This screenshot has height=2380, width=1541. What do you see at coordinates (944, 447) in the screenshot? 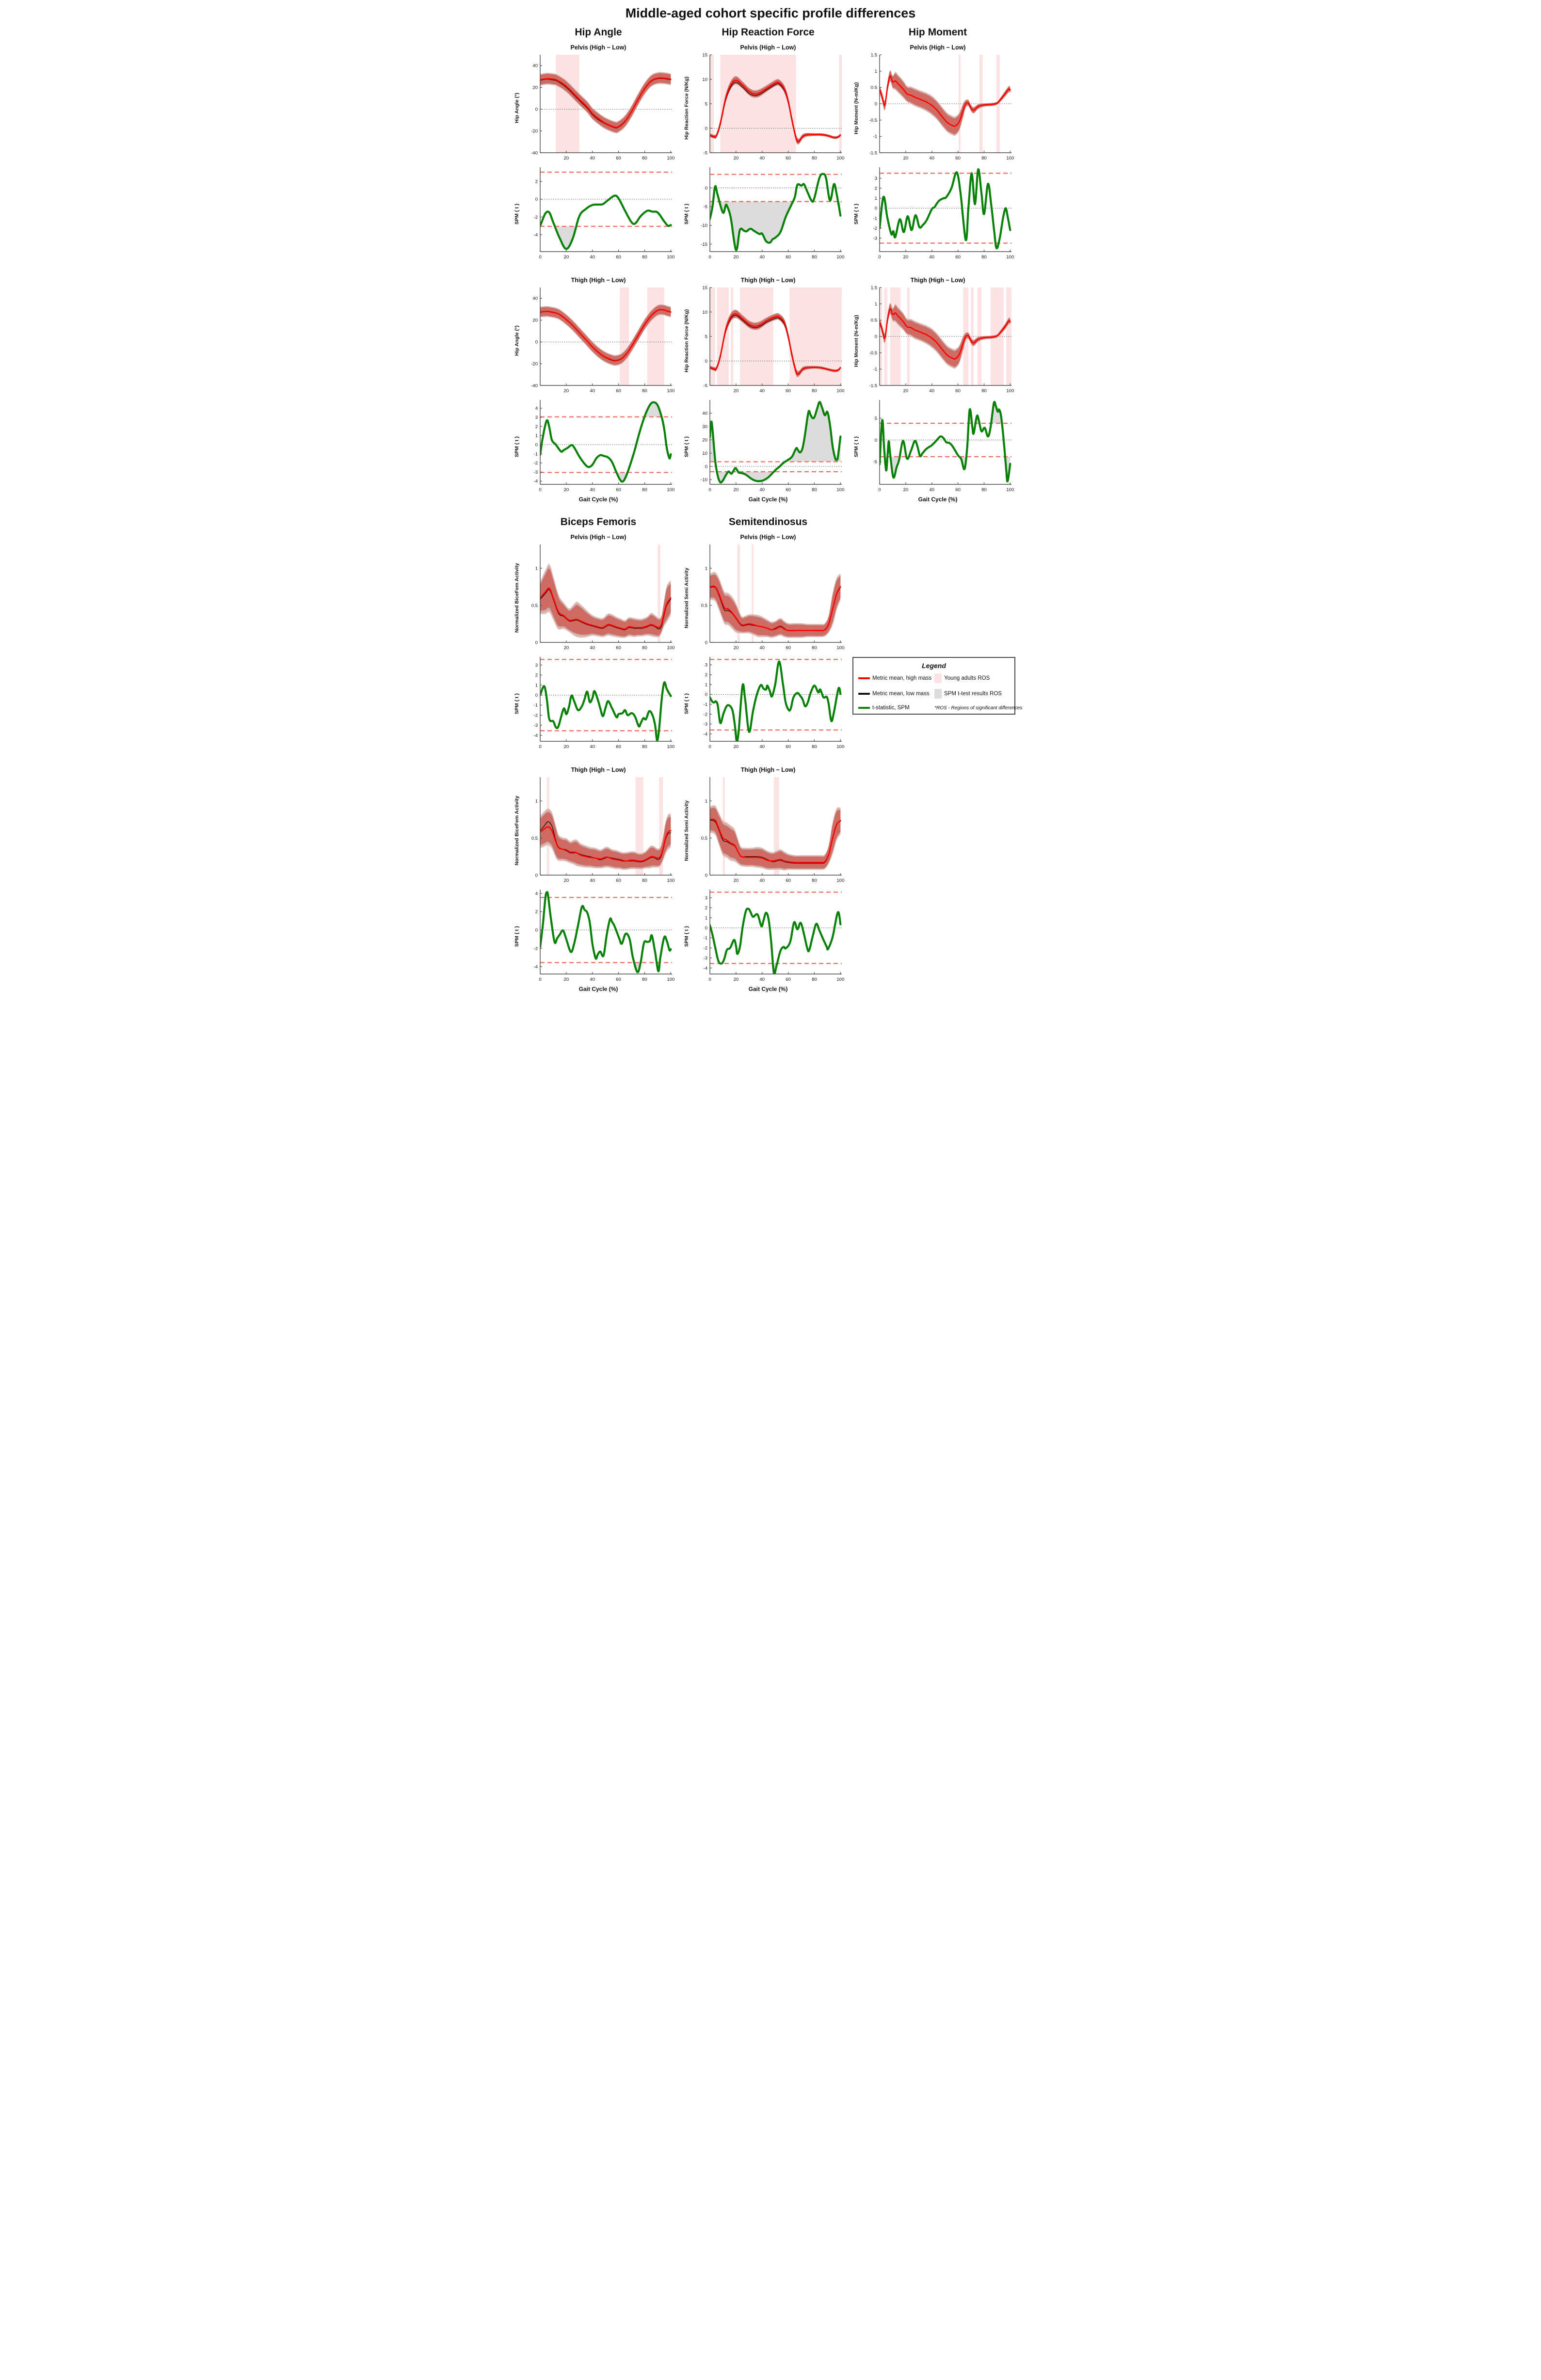
I see `spm-chart-hip-moment-thigh: 5 0 -5 0 20 40 60 80 100` at bounding box center [944, 447].